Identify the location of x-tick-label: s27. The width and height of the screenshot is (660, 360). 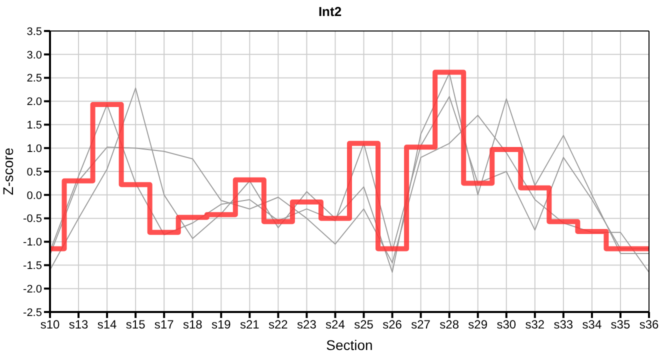
(421, 325).